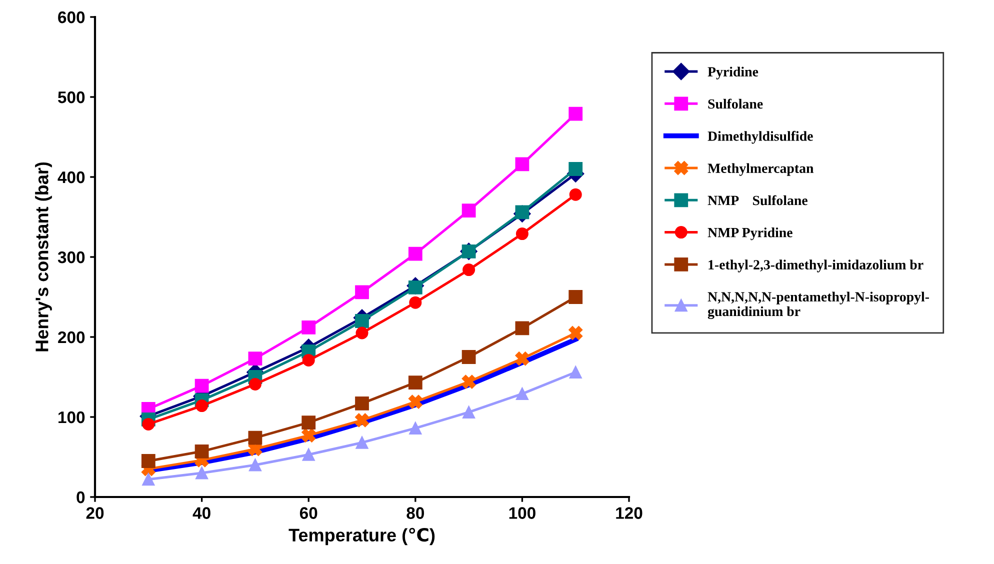  I want to click on y-tick-label: 200, so click(71, 337).